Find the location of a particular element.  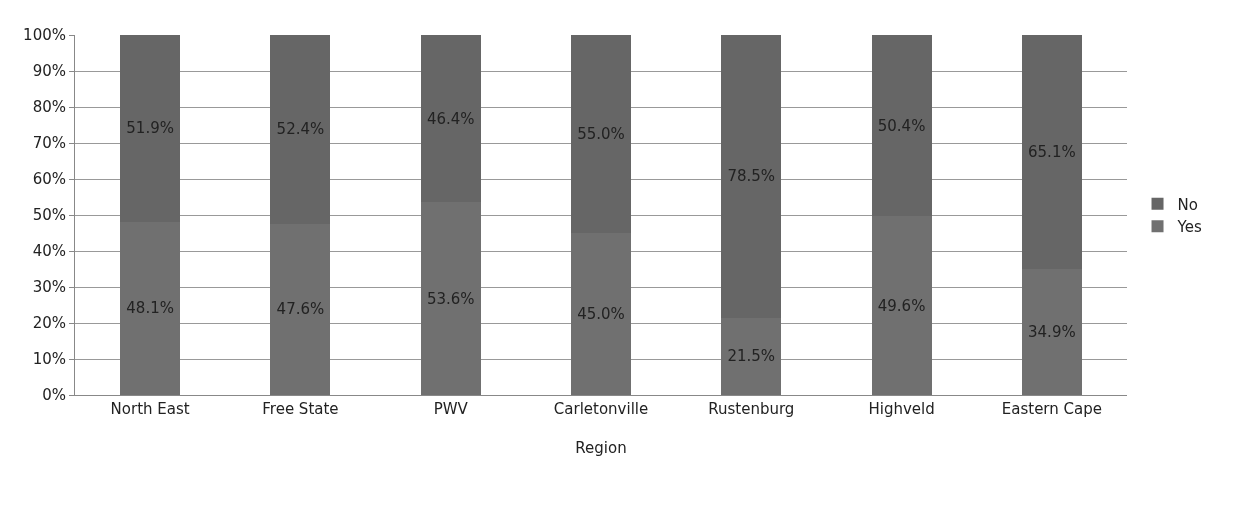

data-label: 52.4% is located at coordinates (300, 129).